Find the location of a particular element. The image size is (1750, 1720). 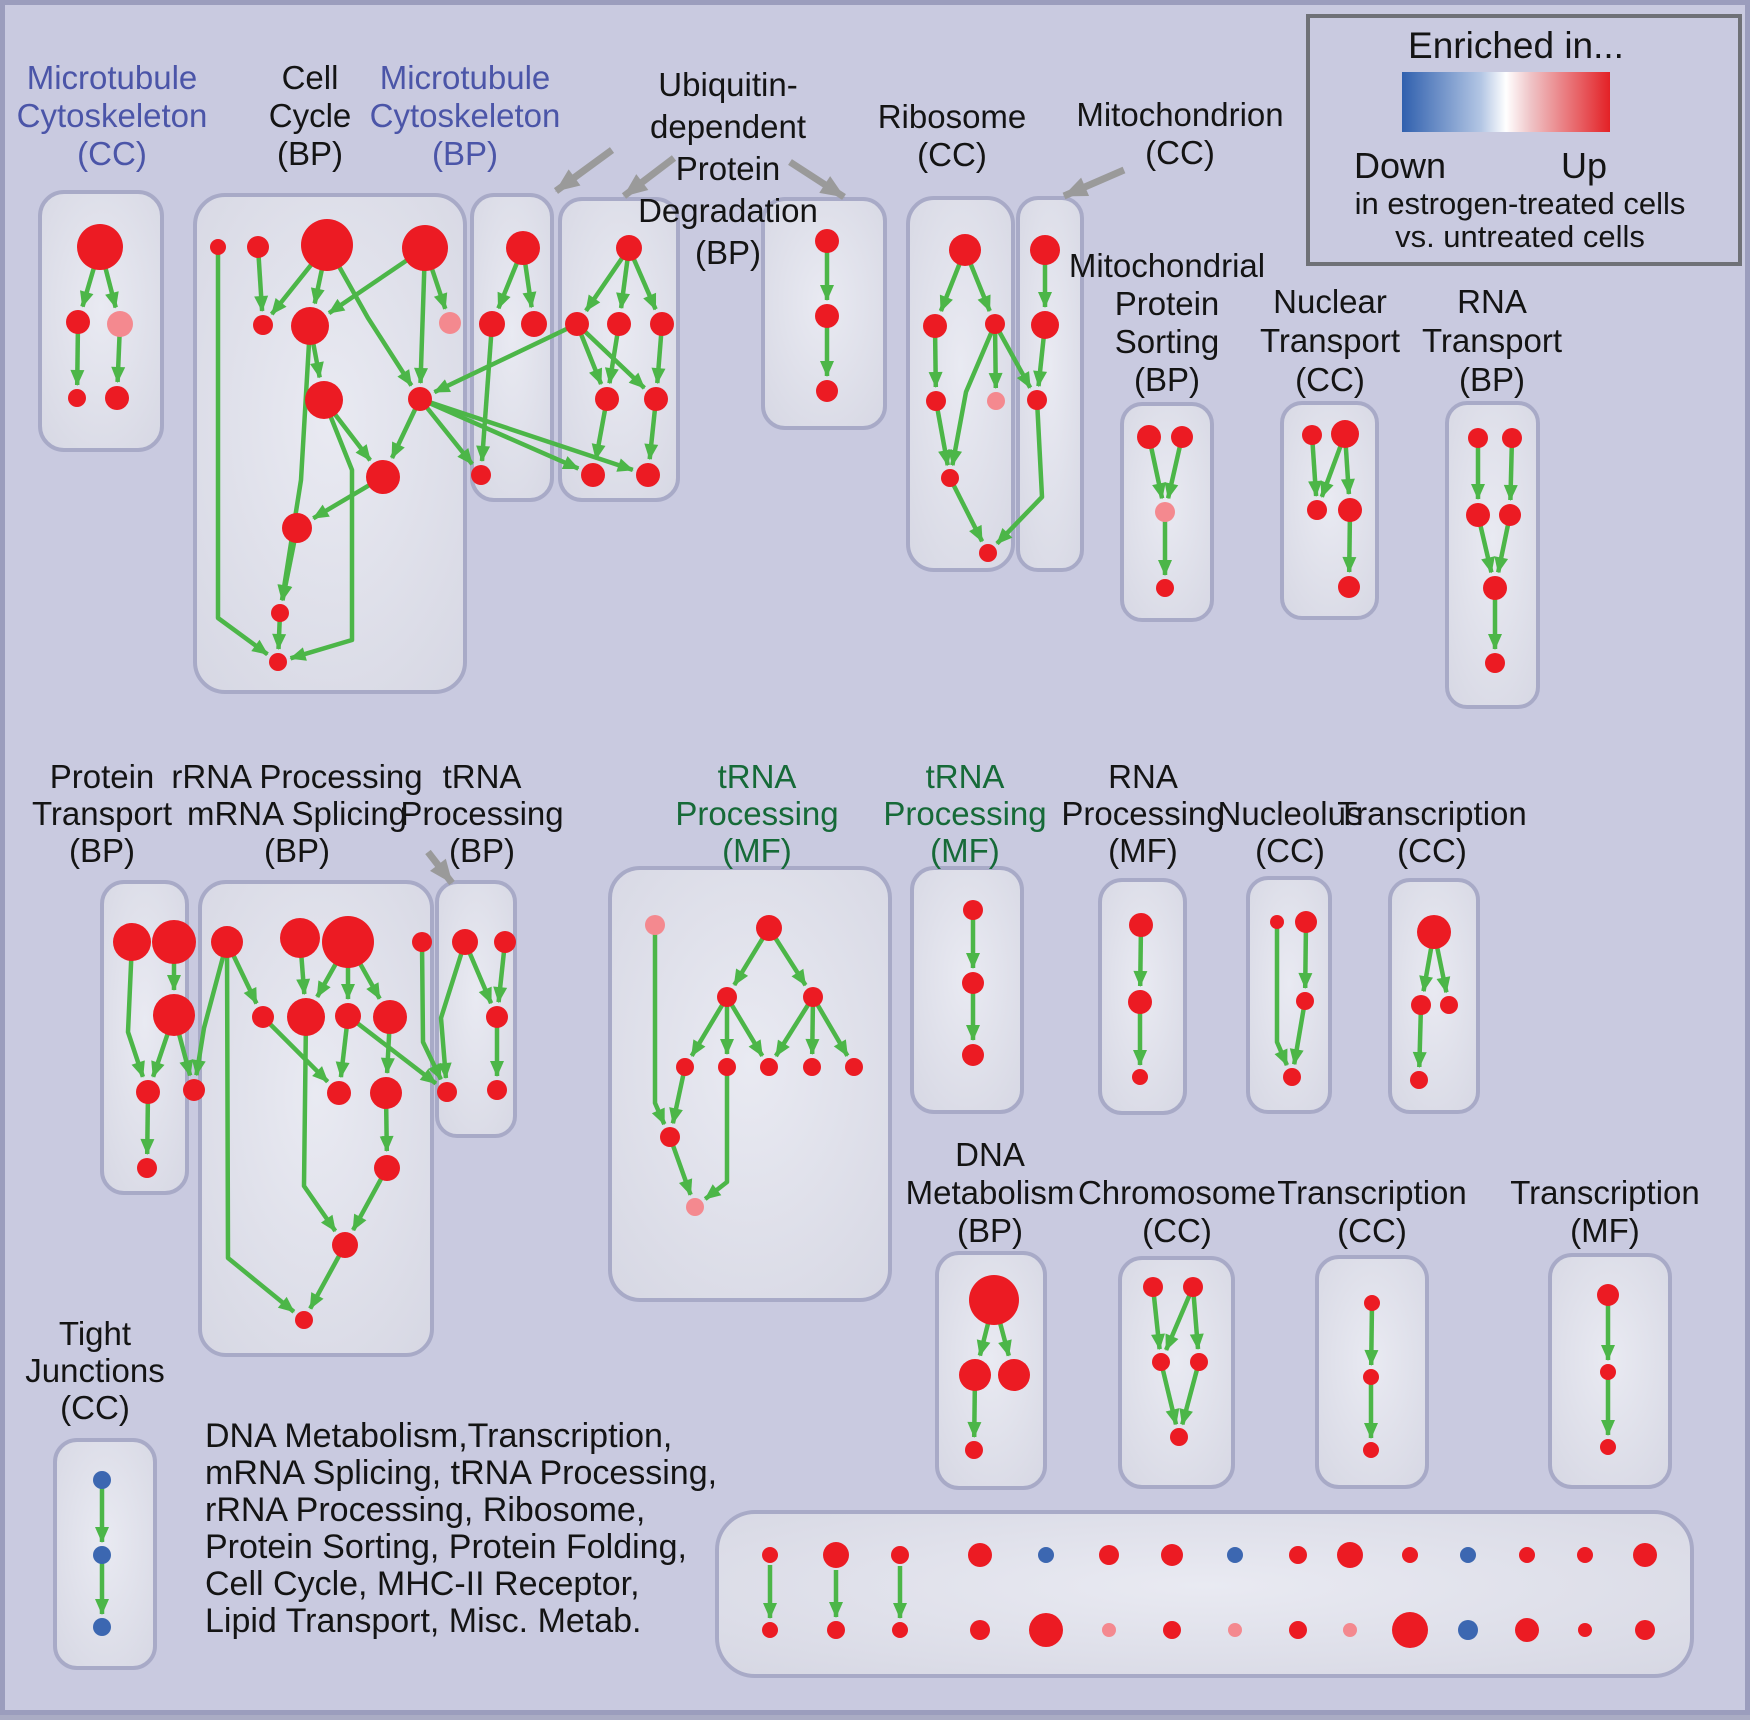

go-term-node-chromosome-c3 is located at coordinates (1161, 1362).